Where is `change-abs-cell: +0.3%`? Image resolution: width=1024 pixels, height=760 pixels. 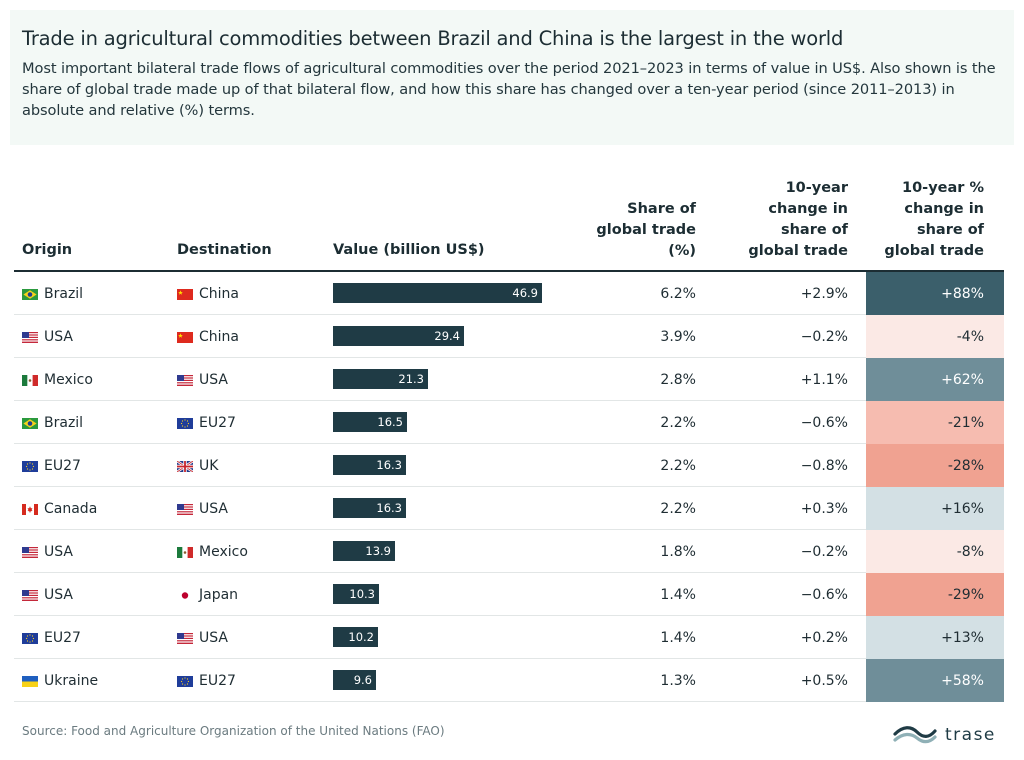
change-abs-cell: +0.3% is located at coordinates (795, 508).